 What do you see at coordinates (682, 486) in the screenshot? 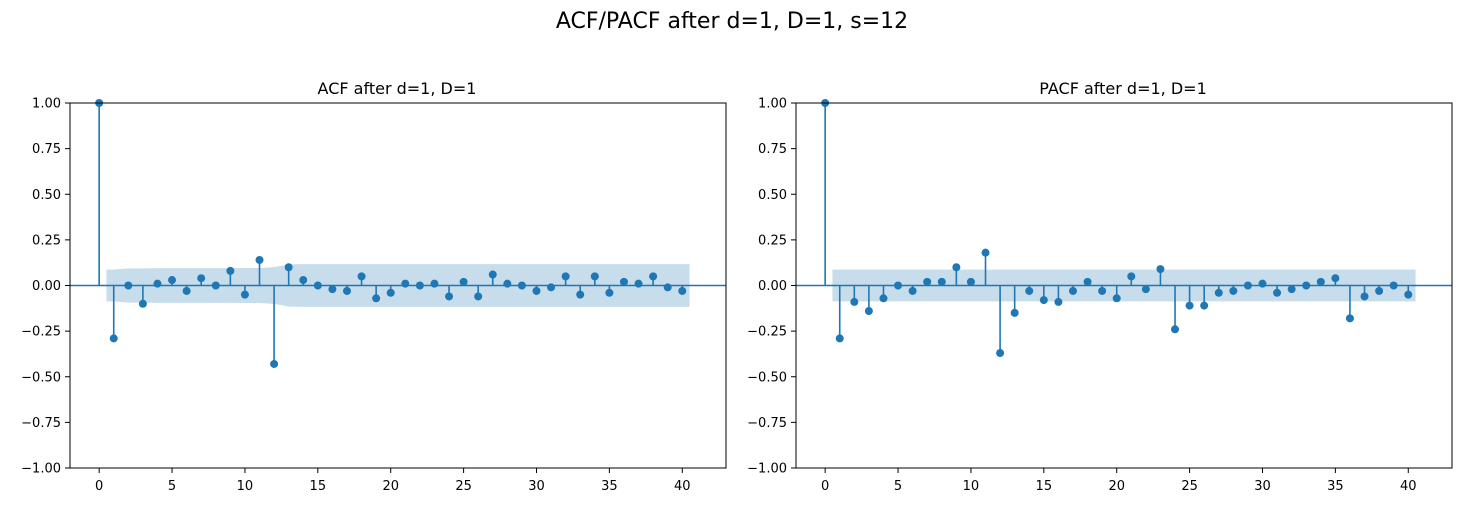
I see `acf-xtick-label-40: 40` at bounding box center [682, 486].